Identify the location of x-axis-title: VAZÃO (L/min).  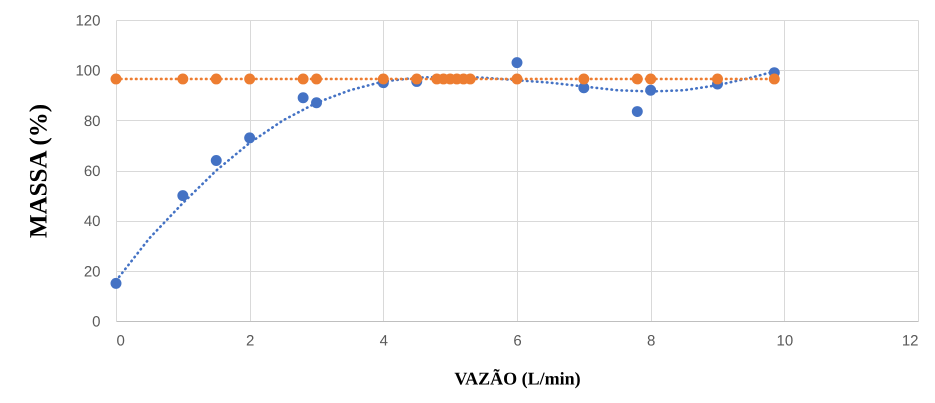
(517, 378).